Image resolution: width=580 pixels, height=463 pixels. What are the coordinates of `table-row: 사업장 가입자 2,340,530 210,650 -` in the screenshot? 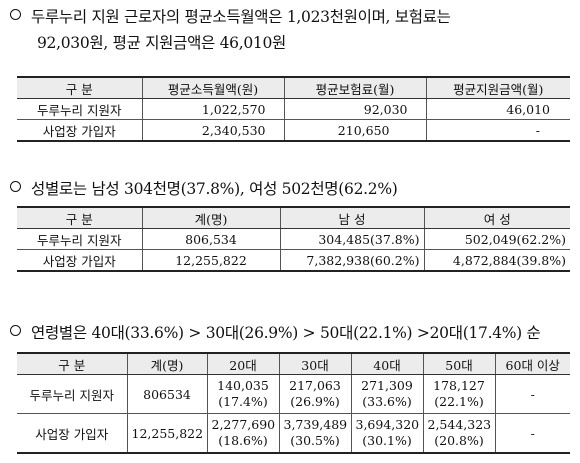 It's located at (293, 130).